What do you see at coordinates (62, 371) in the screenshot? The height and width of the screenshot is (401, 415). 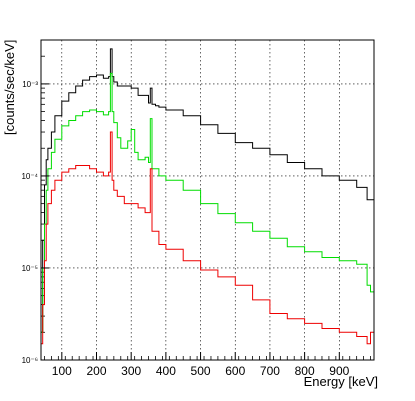 I see `x-tick-label: 100` at bounding box center [62, 371].